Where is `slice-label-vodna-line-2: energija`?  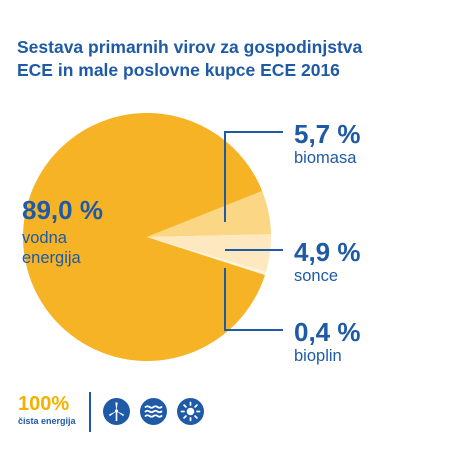
slice-label-vodna-line-2: energija is located at coordinates (52, 258).